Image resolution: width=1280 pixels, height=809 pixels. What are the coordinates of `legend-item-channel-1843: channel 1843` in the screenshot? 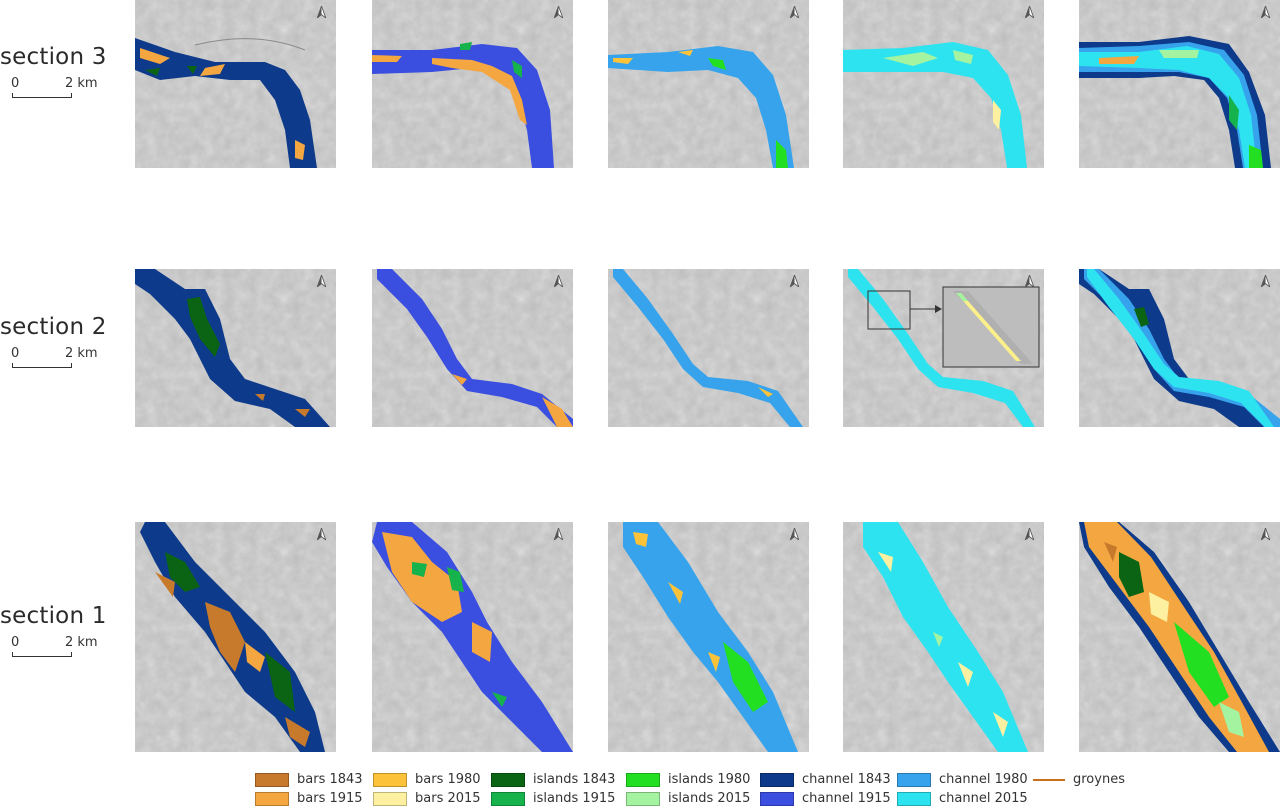 It's located at (825, 779).